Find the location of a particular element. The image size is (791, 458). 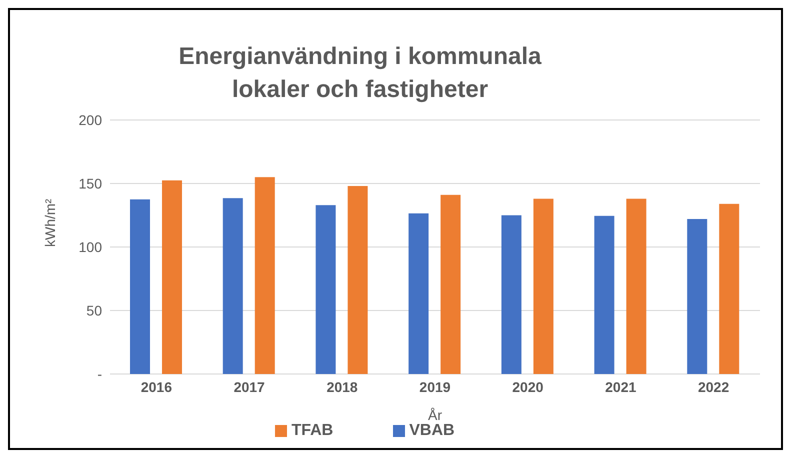

x-tick-label: 2021 is located at coordinates (620, 386).